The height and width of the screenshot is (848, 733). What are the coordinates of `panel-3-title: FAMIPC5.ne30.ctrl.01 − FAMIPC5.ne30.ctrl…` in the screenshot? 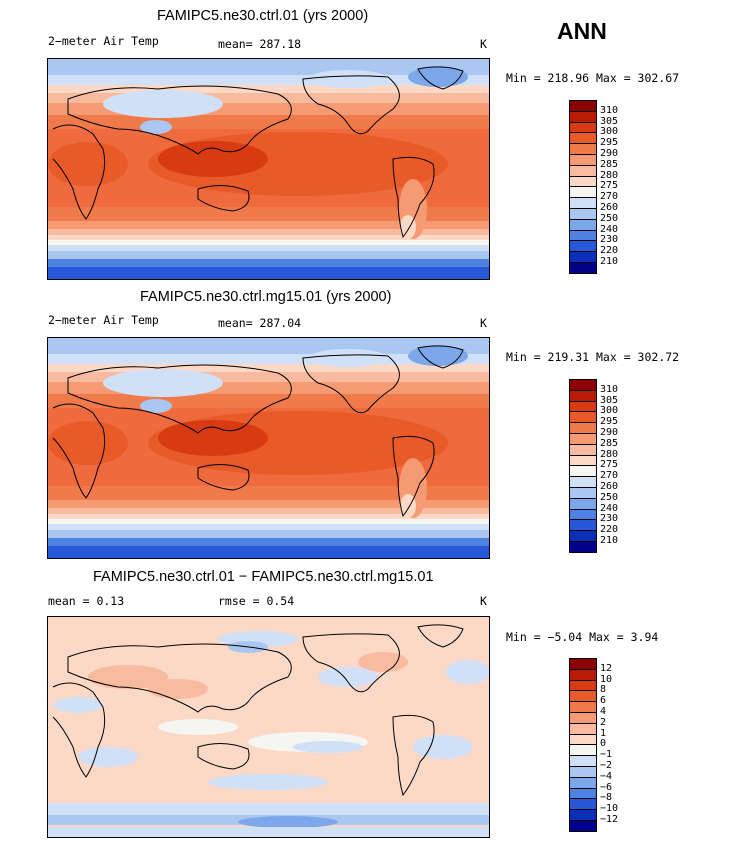 It's located at (263, 577).